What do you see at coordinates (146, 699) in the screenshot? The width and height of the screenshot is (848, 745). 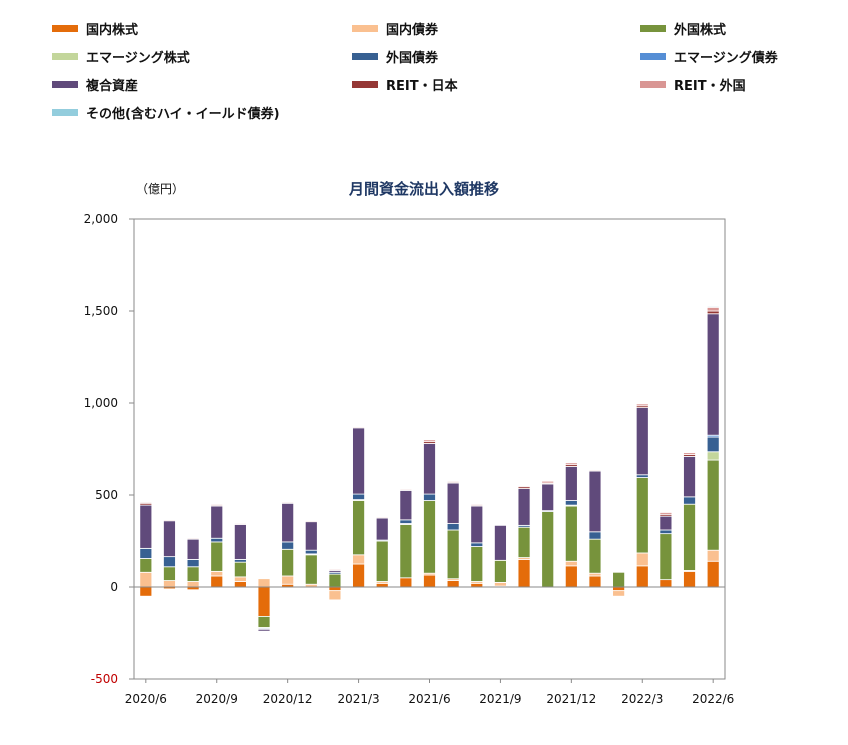 I see `x-tick-label: 2020/6` at bounding box center [146, 699].